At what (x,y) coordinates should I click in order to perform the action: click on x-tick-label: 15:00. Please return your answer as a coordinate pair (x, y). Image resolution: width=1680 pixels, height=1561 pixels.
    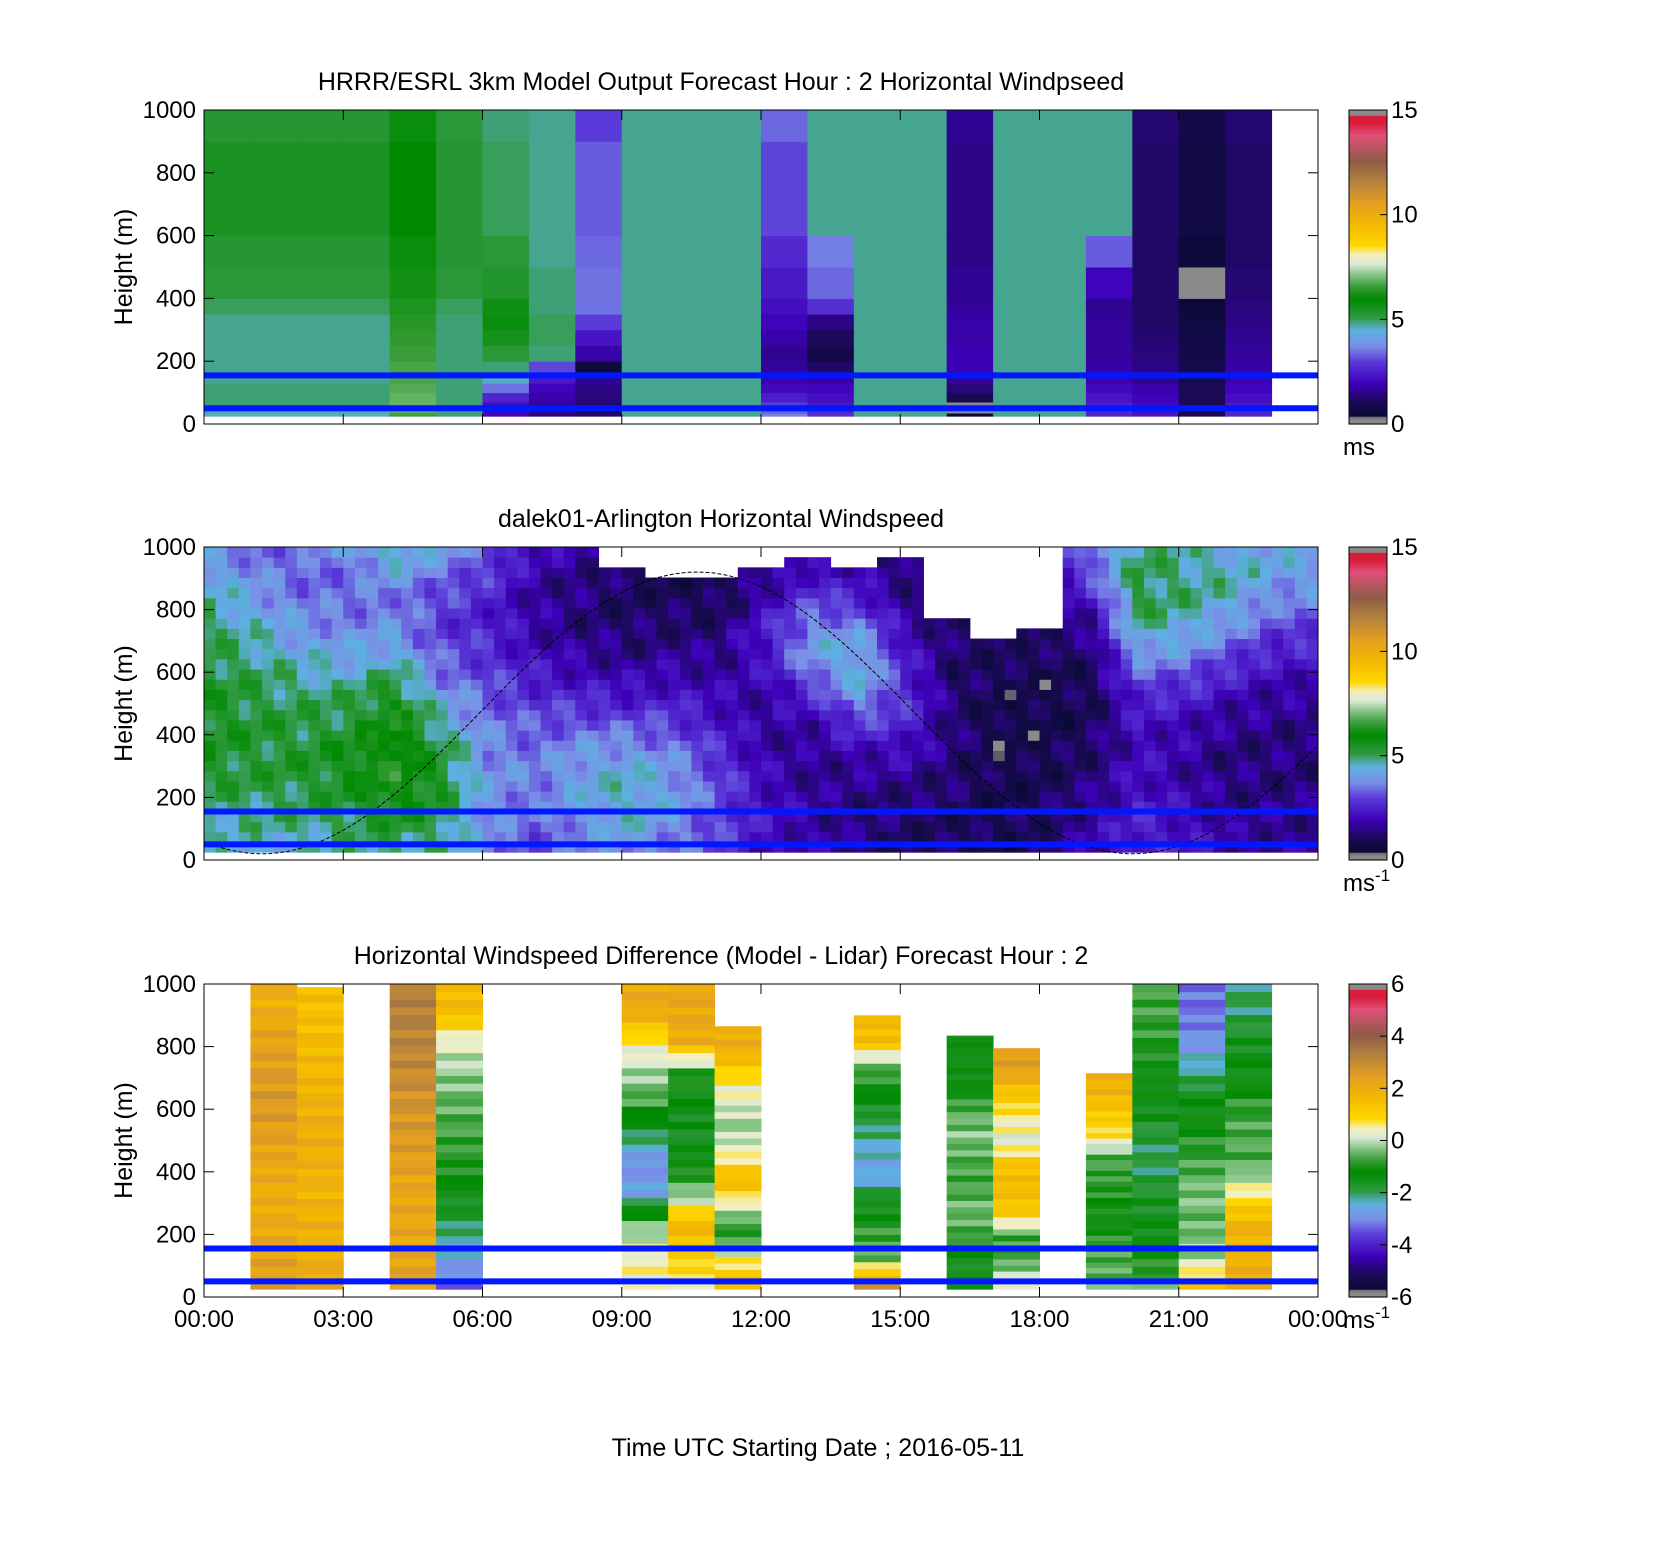
    Looking at the image, I should click on (900, 1319).